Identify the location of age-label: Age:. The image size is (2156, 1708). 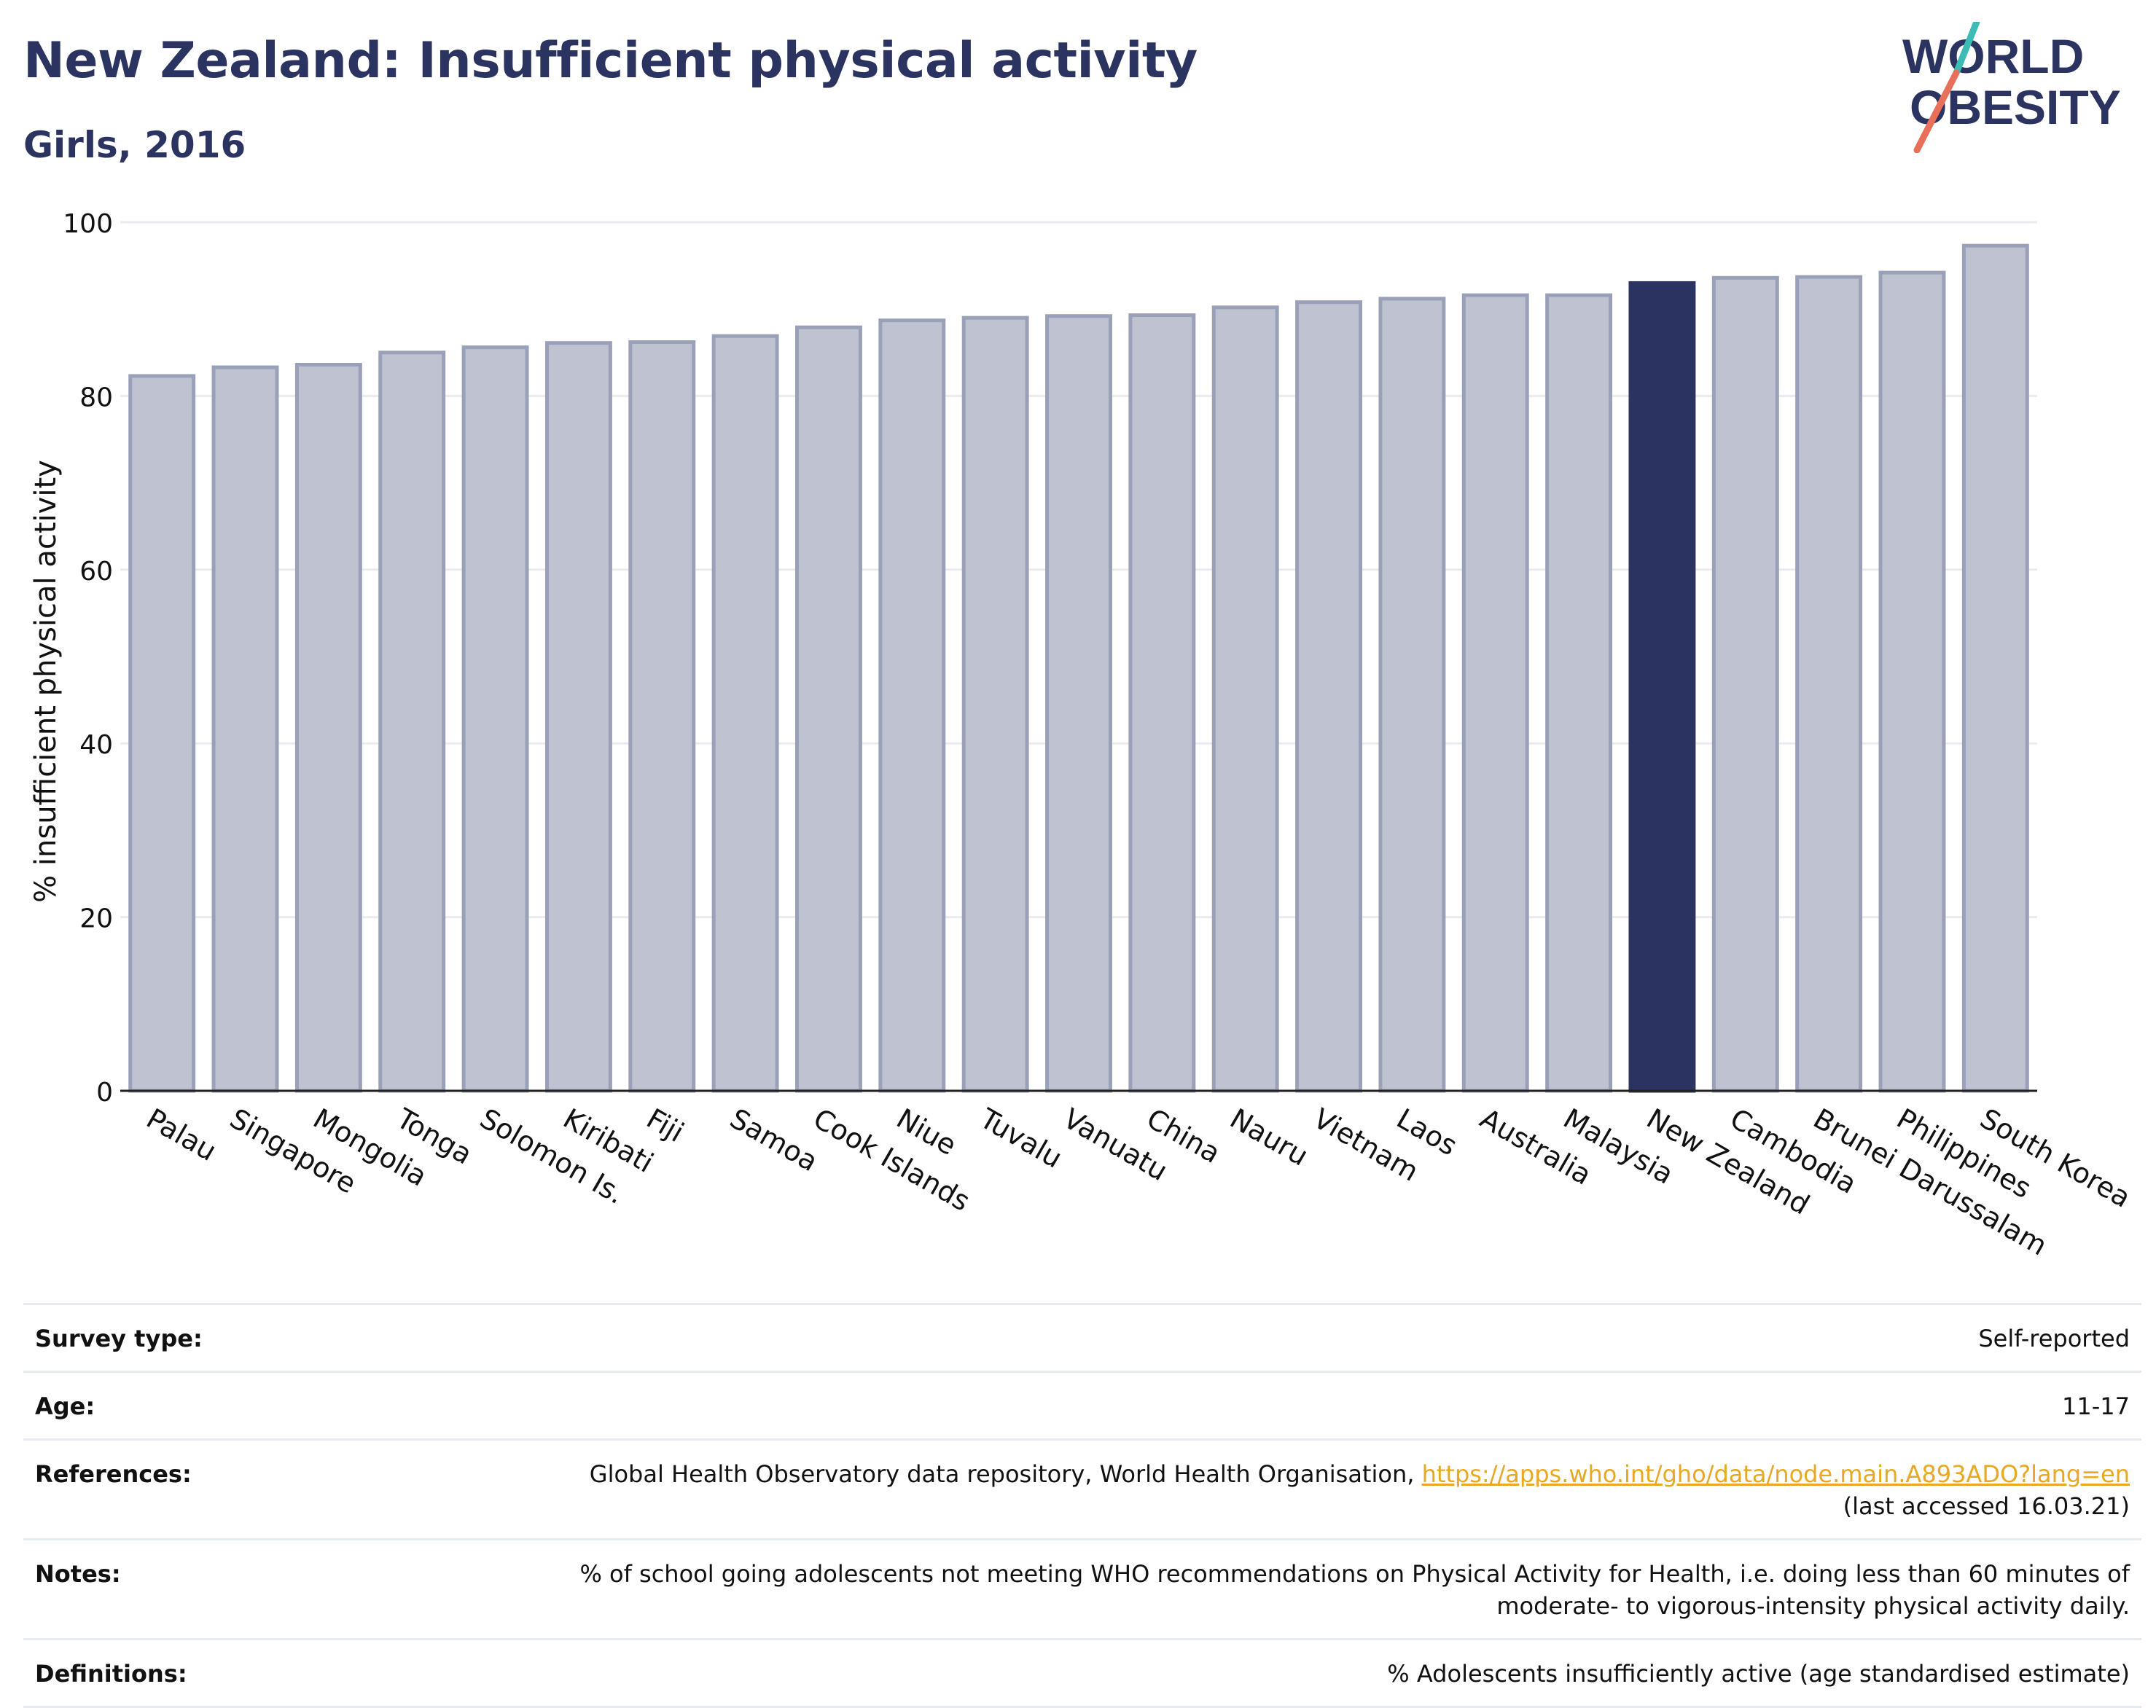
(65, 1406).